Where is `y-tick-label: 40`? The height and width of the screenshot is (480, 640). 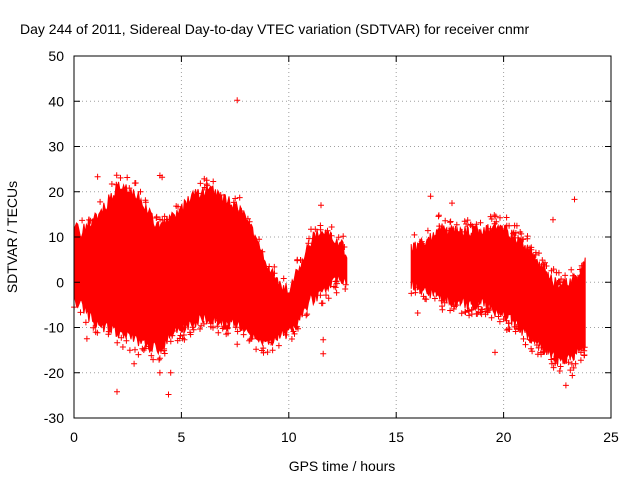
y-tick-label: 40 is located at coordinates (56, 101).